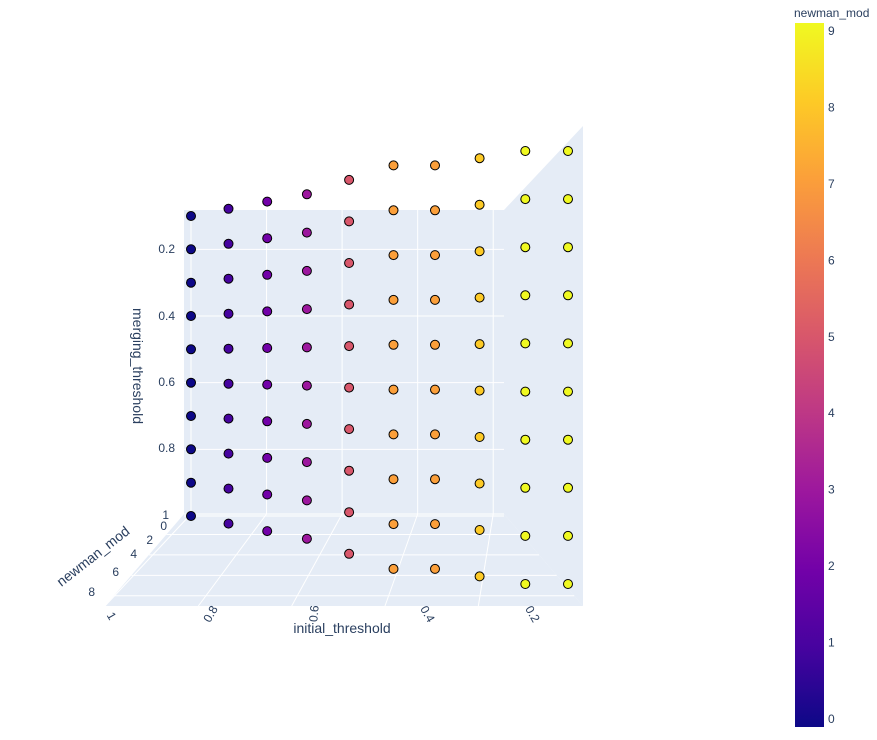 This screenshot has height=740, width=877. Describe the element at coordinates (133, 554) in the screenshot. I see `y-tick-label: 4` at that location.